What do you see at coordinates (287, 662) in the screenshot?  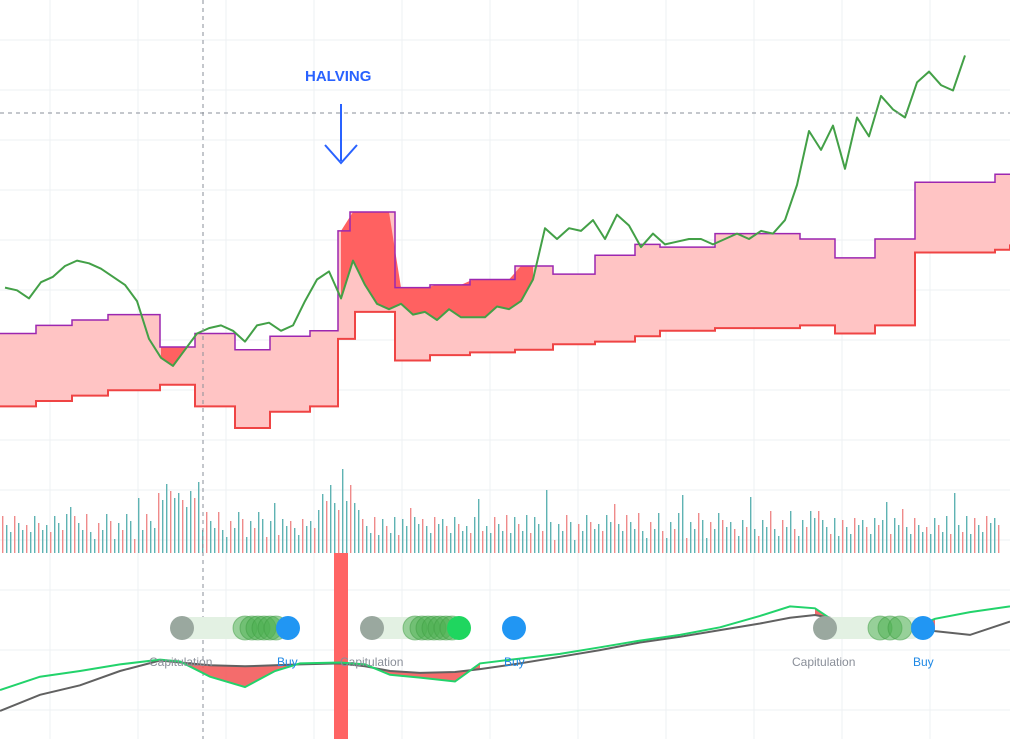 I see `buy-label-1: Buy` at bounding box center [287, 662].